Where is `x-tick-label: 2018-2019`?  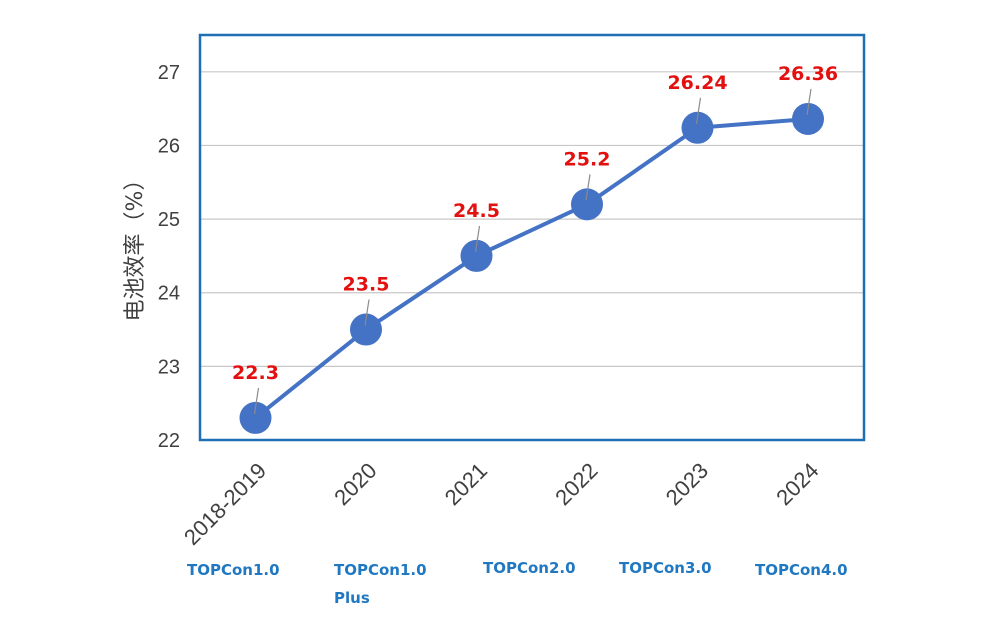 x-tick-label: 2018-2019 is located at coordinates (225, 504).